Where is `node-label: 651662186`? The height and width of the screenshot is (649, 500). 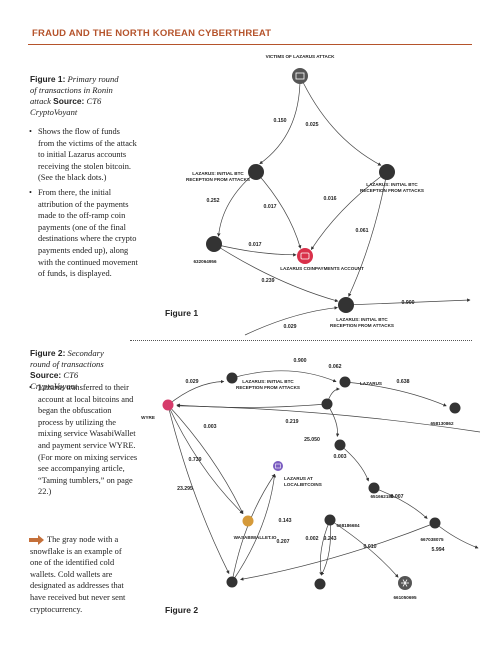 node-label: 651662186 is located at coordinates (382, 496).